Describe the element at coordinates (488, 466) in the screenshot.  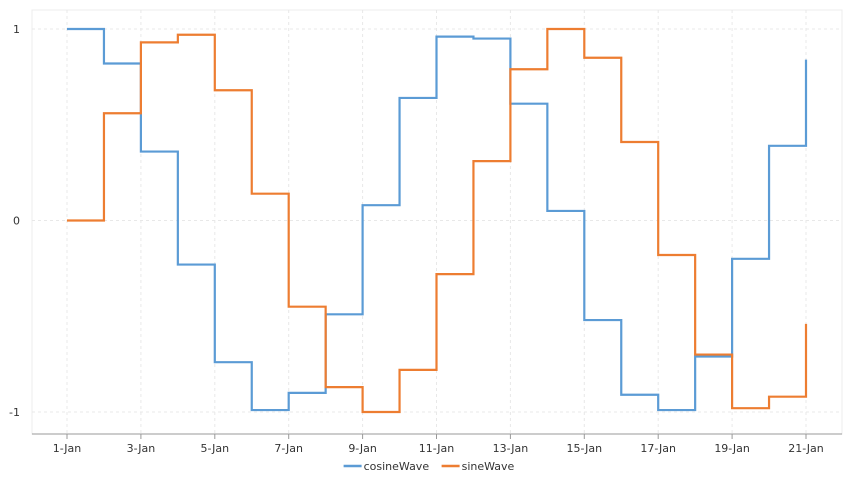
I see `legend-label-sineWave: sineWave` at that location.